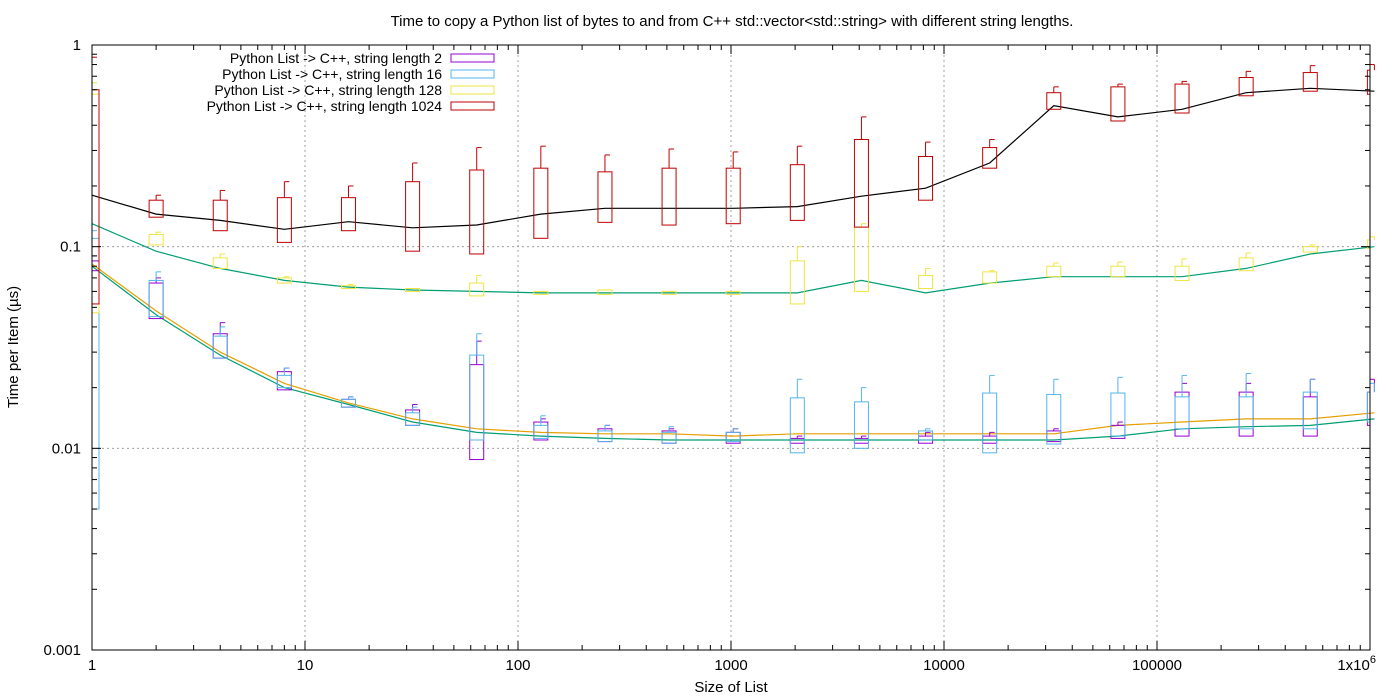 Image resolution: width=1400 pixels, height=700 pixels. Describe the element at coordinates (731, 687) in the screenshot. I see `x-axis-title: Size of List` at that location.